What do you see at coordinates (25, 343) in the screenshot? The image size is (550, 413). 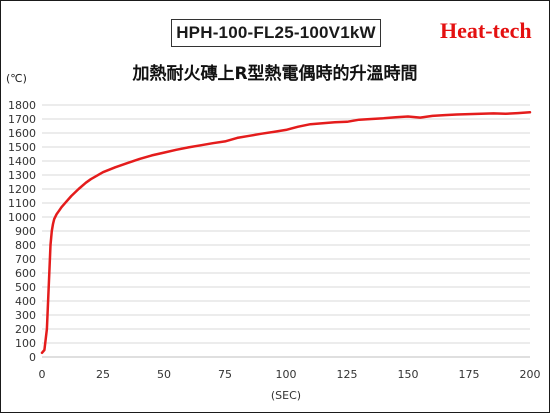 I see `y-tick-label: 100` at bounding box center [25, 343].